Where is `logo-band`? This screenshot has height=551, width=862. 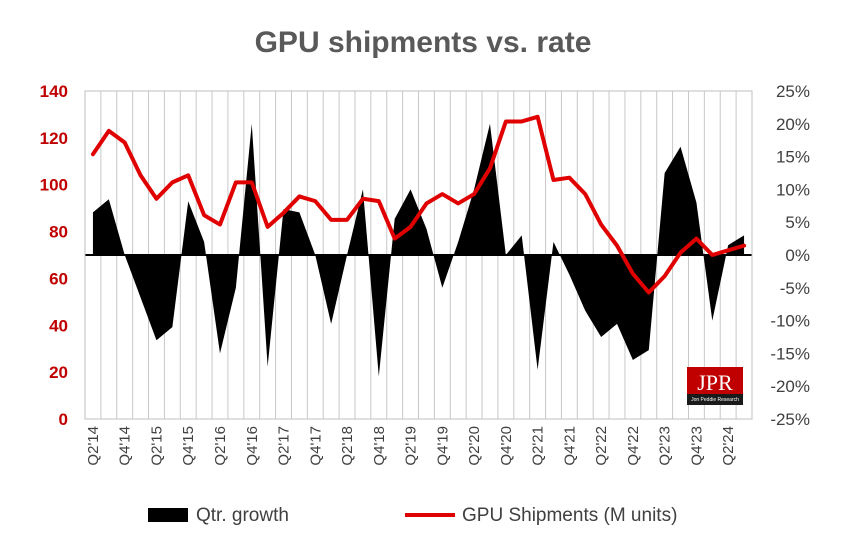
logo-band is located at coordinates (715, 399).